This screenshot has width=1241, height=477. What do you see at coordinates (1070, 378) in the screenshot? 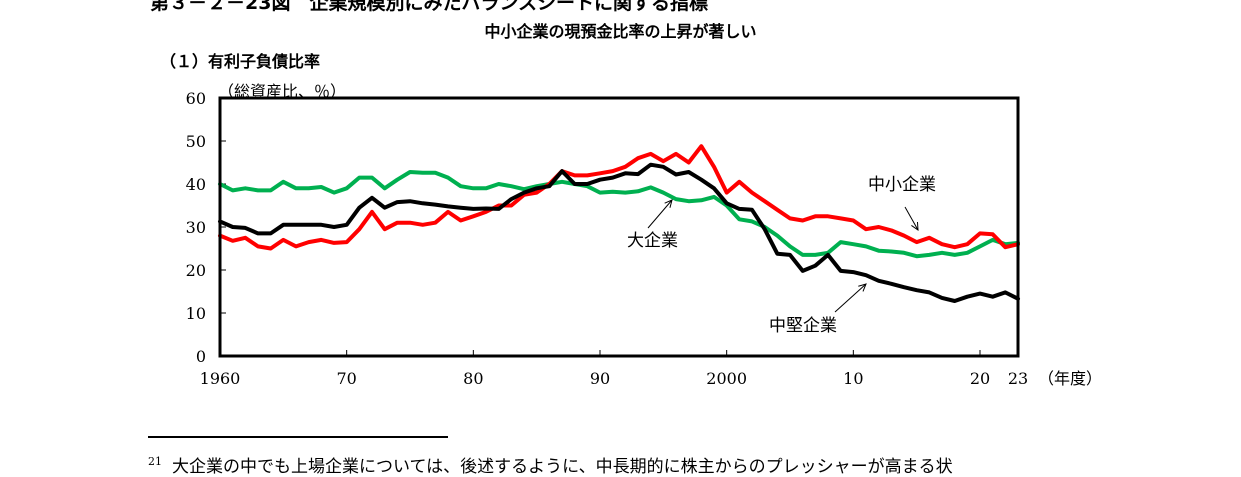
I see `x-axis-unit-label: （年度）` at bounding box center [1070, 378].